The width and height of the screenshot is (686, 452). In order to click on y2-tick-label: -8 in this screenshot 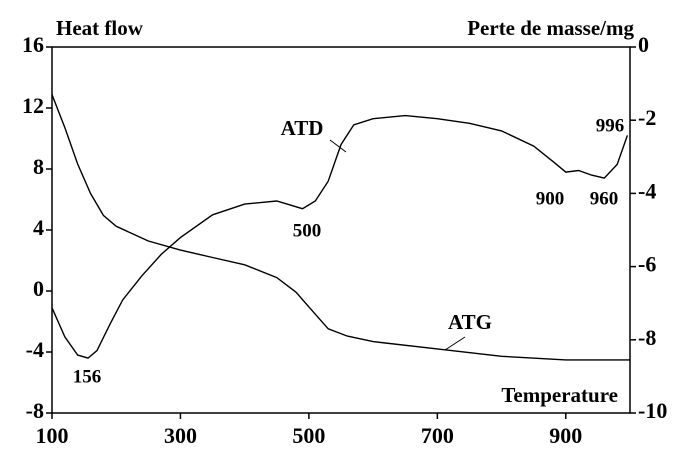, I will do `click(647, 337)`.